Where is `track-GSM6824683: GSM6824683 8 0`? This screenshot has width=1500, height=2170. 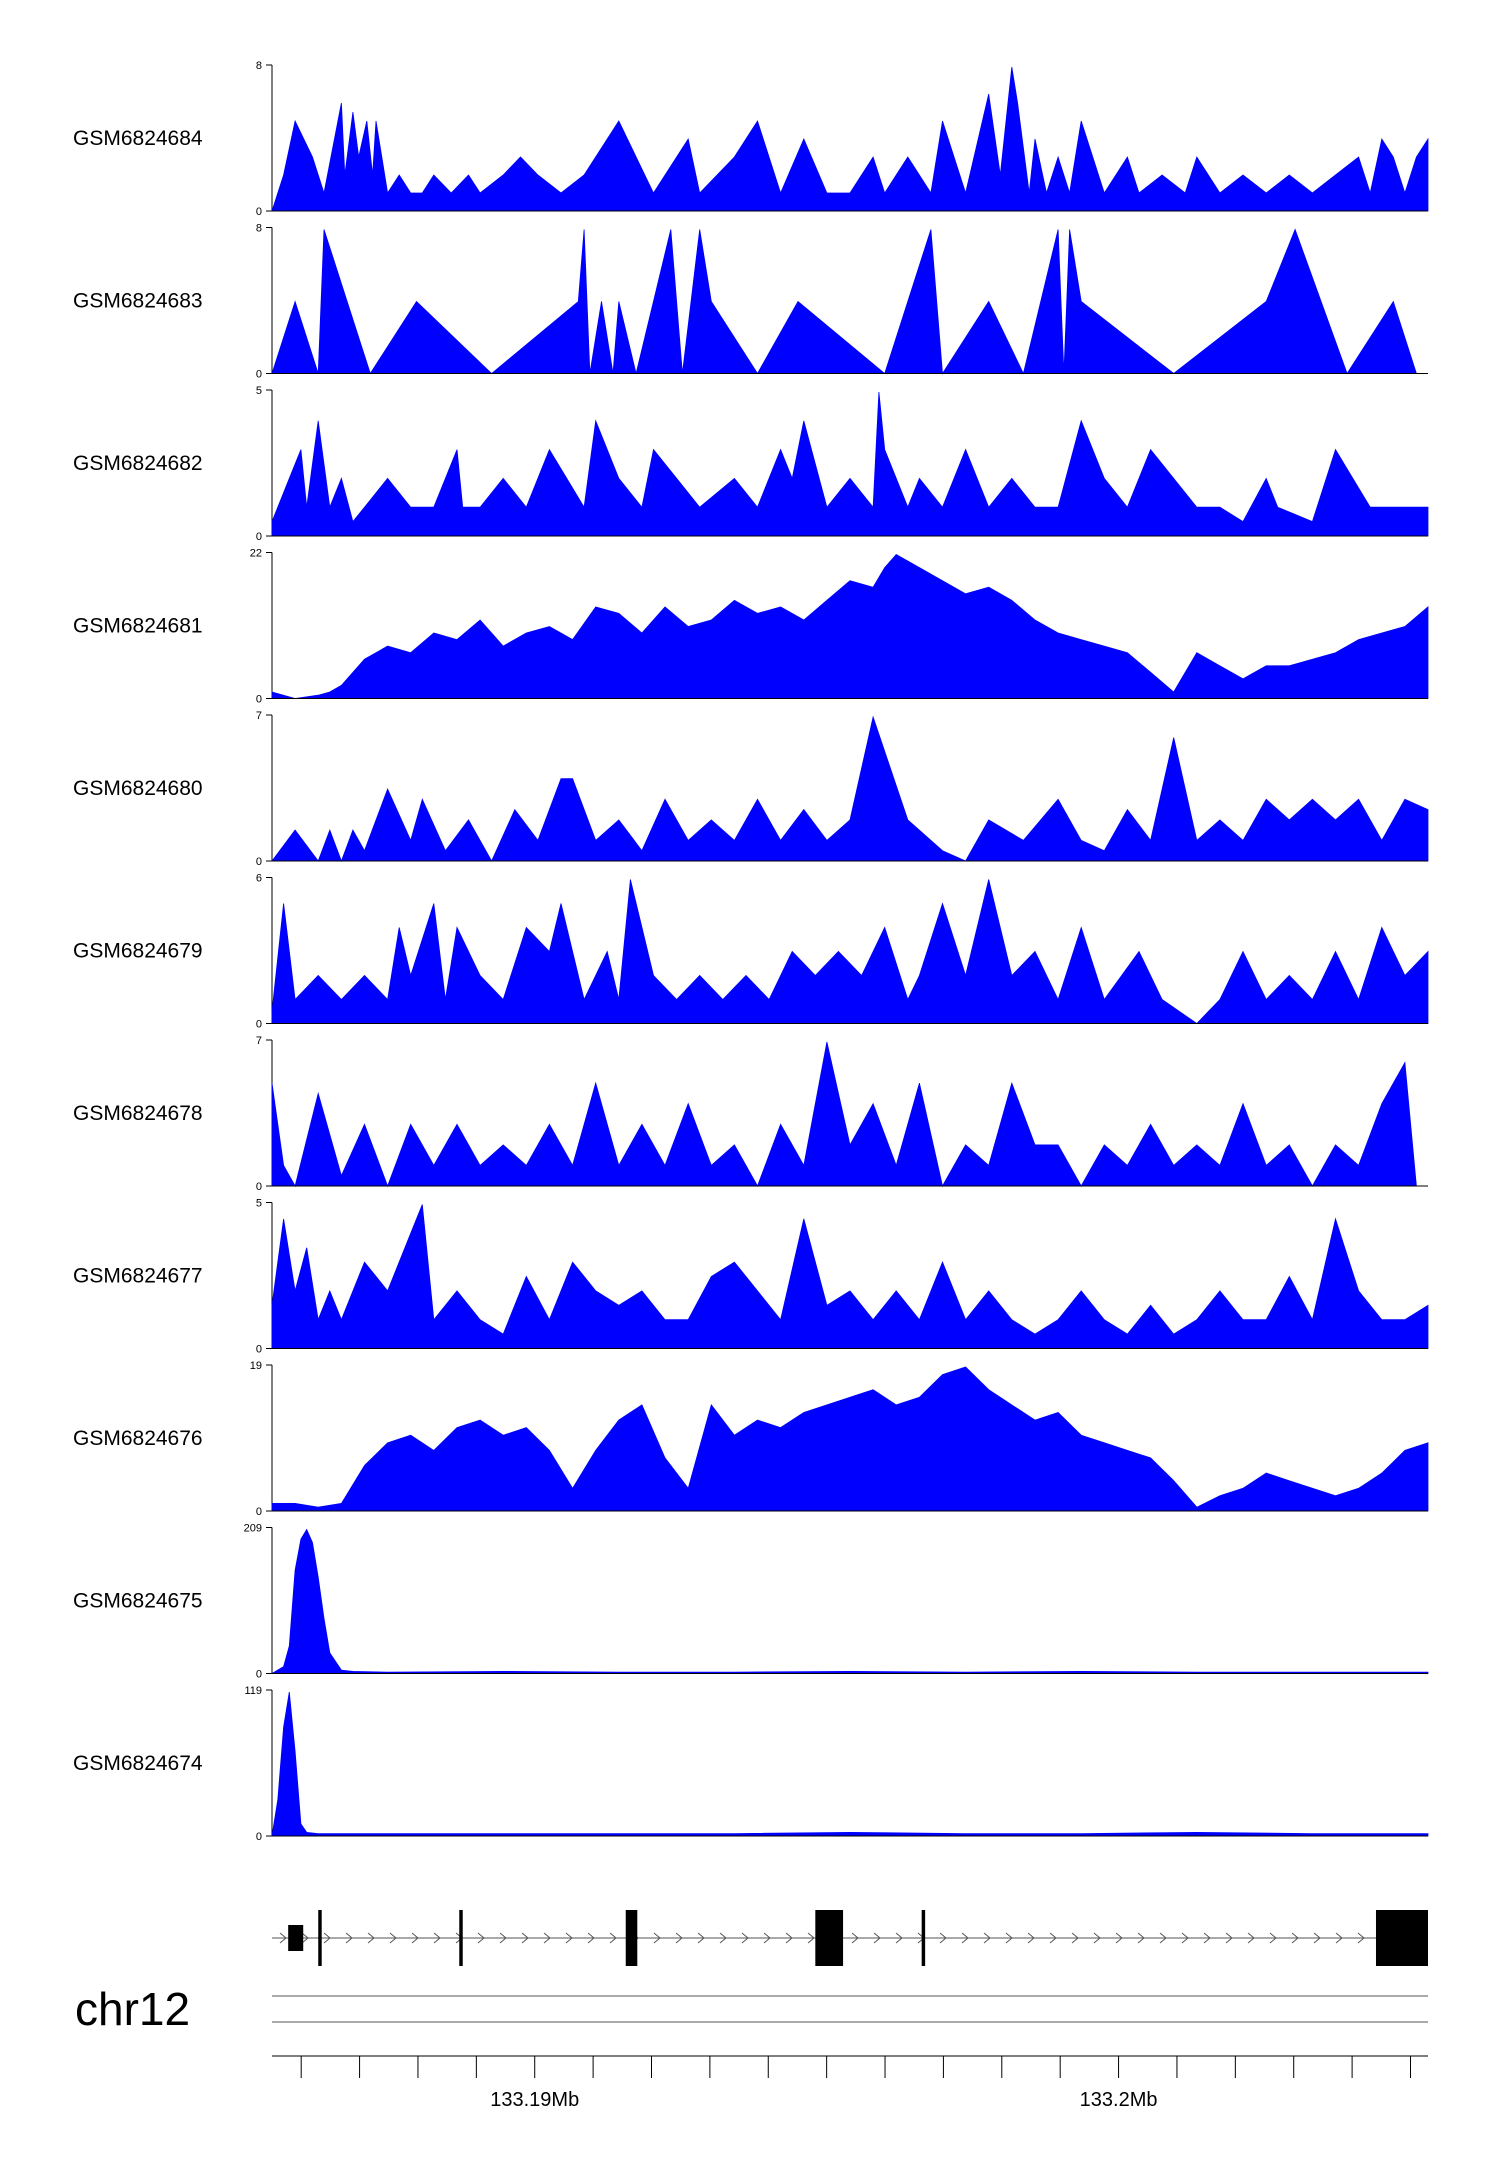
track-GSM6824683: GSM6824683 8 0 is located at coordinates (750, 302).